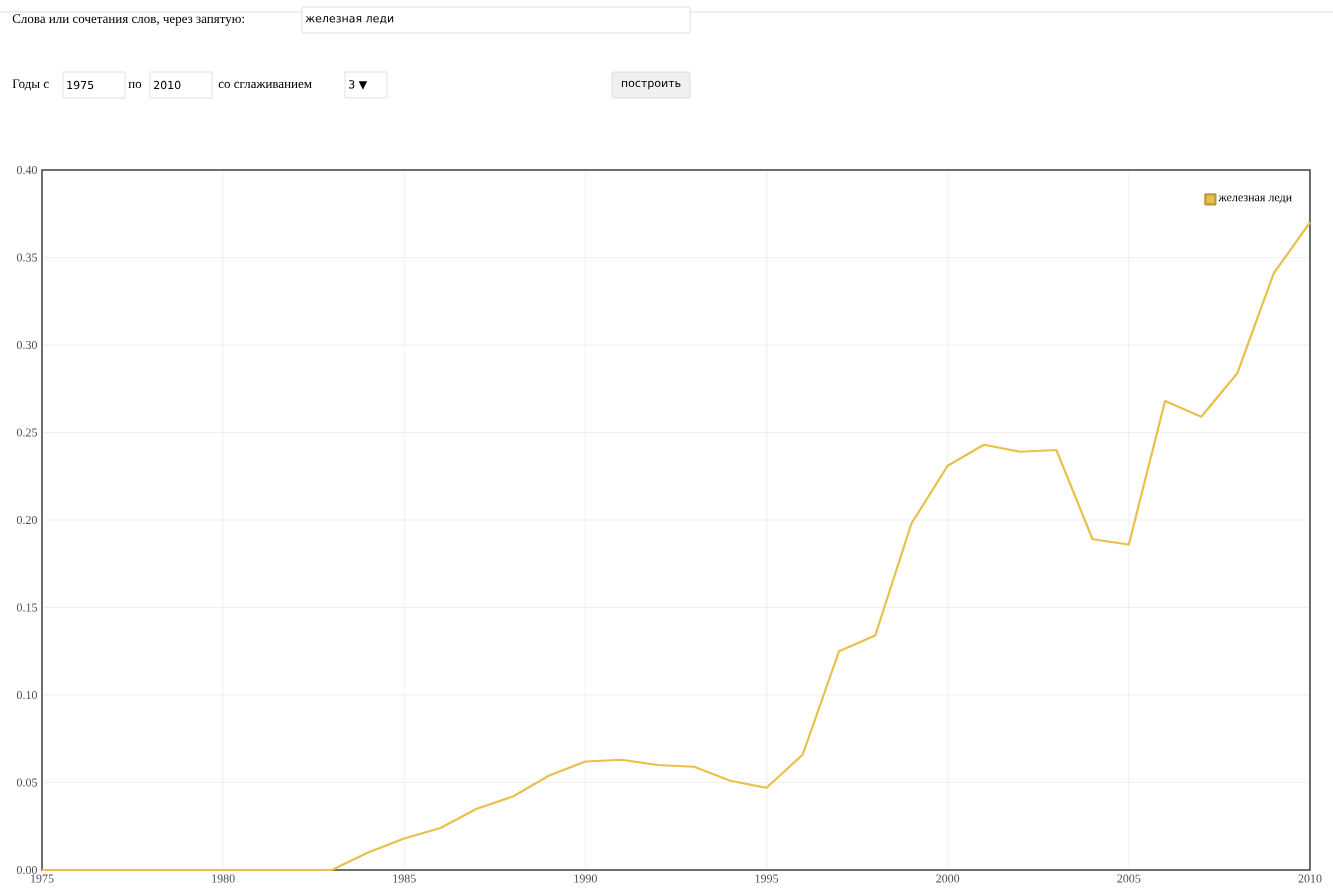  What do you see at coordinates (767, 878) in the screenshot?
I see `x-tick-label: 1995` at bounding box center [767, 878].